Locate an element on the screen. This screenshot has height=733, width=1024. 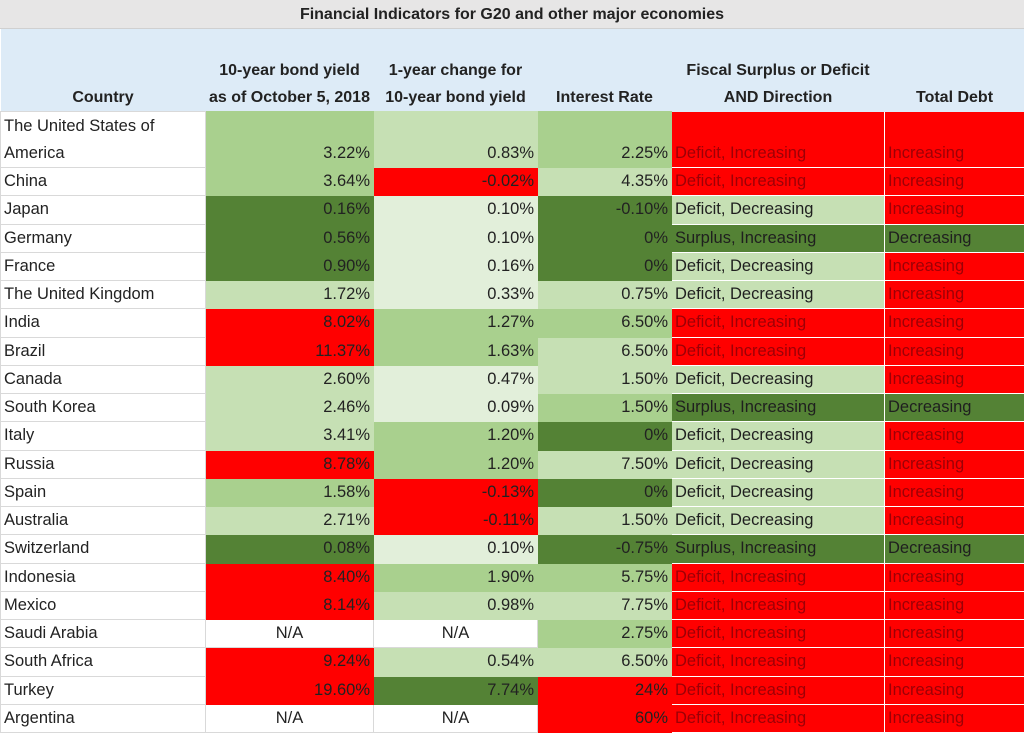
yield-change-cell: 0.54% is located at coordinates (456, 662).